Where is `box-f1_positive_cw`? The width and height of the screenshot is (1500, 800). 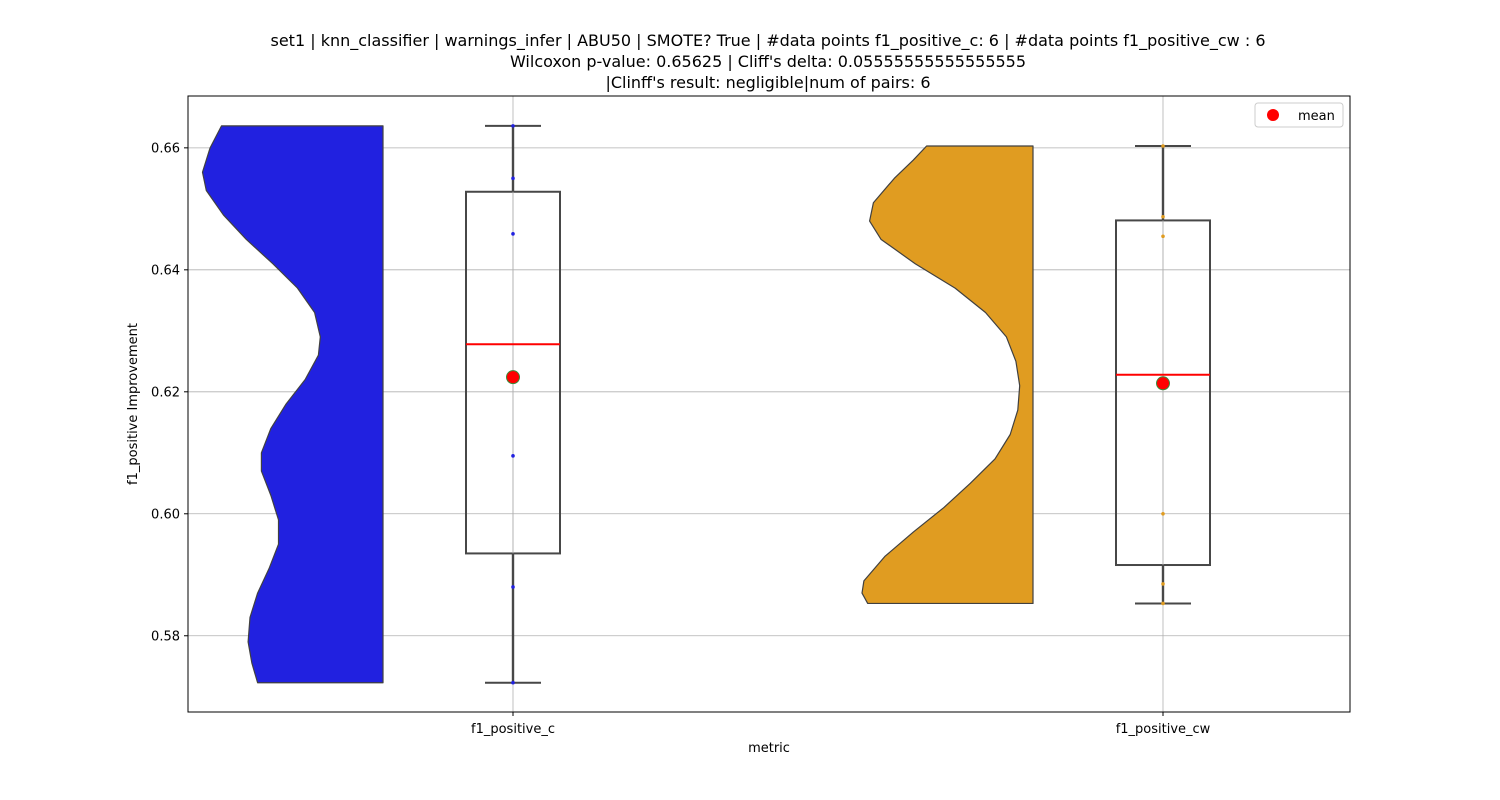
box-f1_positive_cw is located at coordinates (1163, 375).